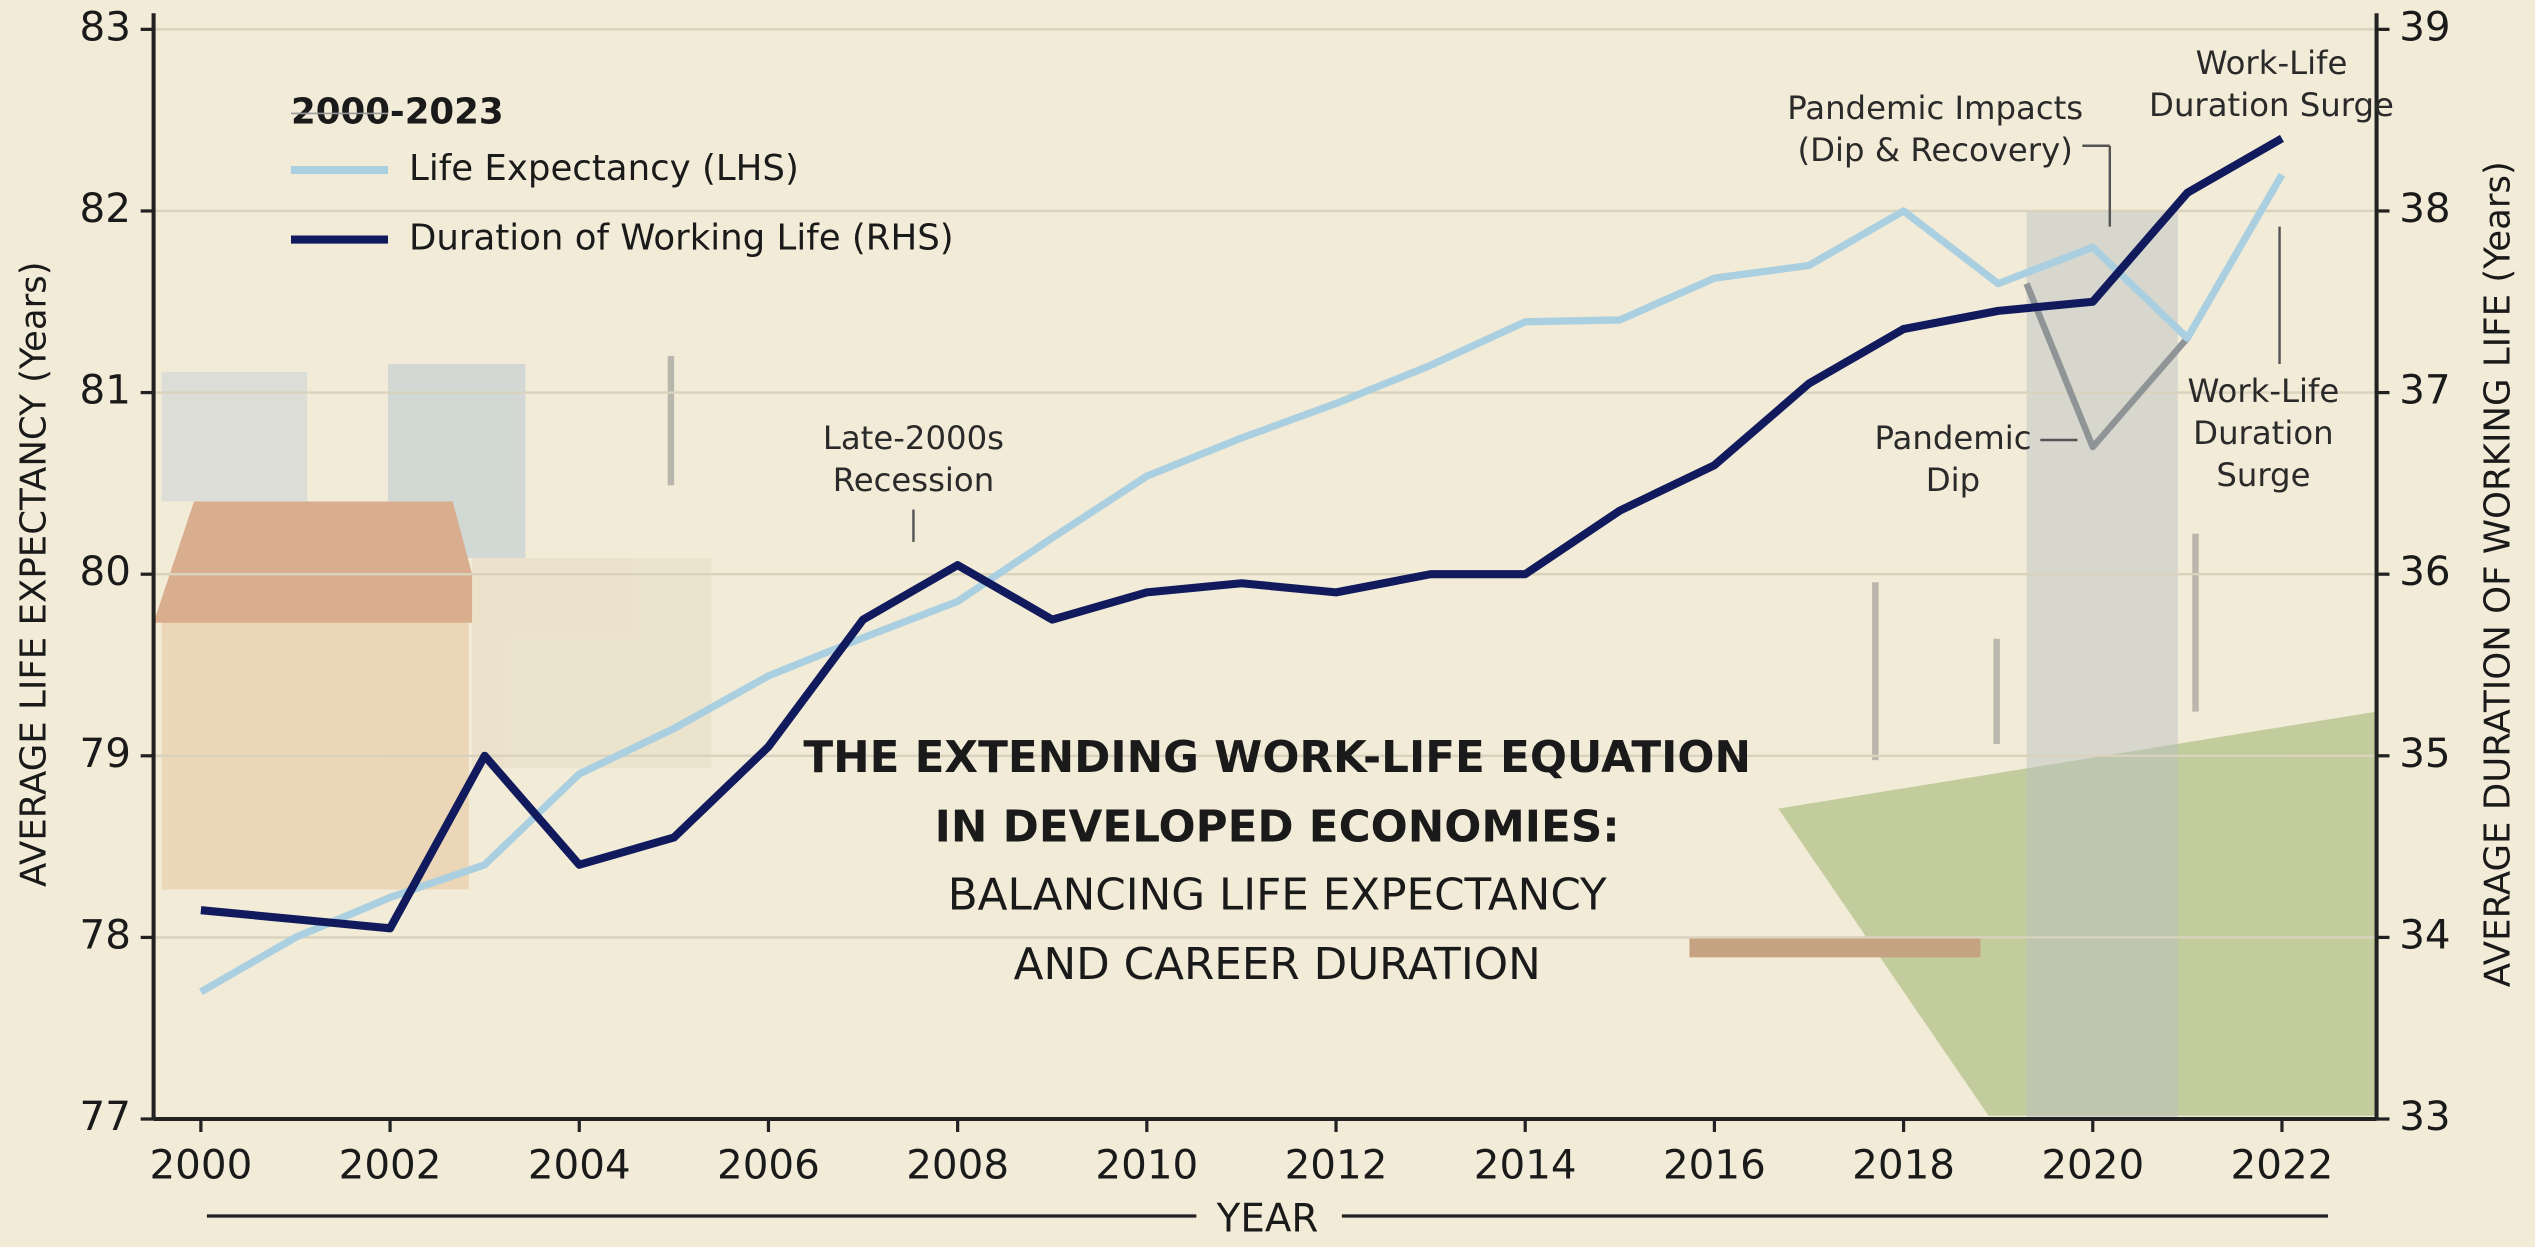 This screenshot has height=1247, width=2535. Describe the element at coordinates (2102, 665) in the screenshot. I see `highlight-span` at that location.